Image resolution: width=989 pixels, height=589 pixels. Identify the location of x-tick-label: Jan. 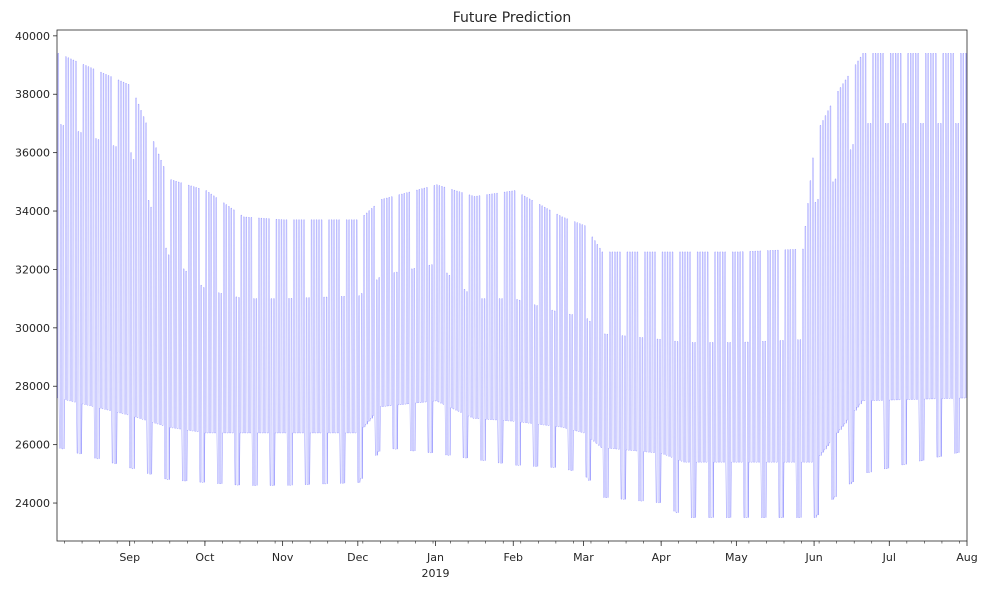
(435, 557).